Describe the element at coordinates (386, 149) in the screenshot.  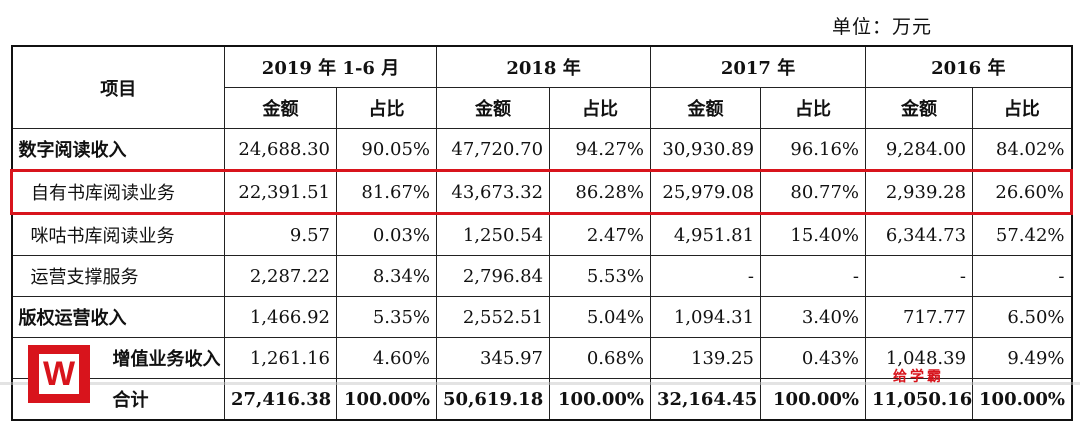
I see `ratio-cell: 90.05%` at that location.